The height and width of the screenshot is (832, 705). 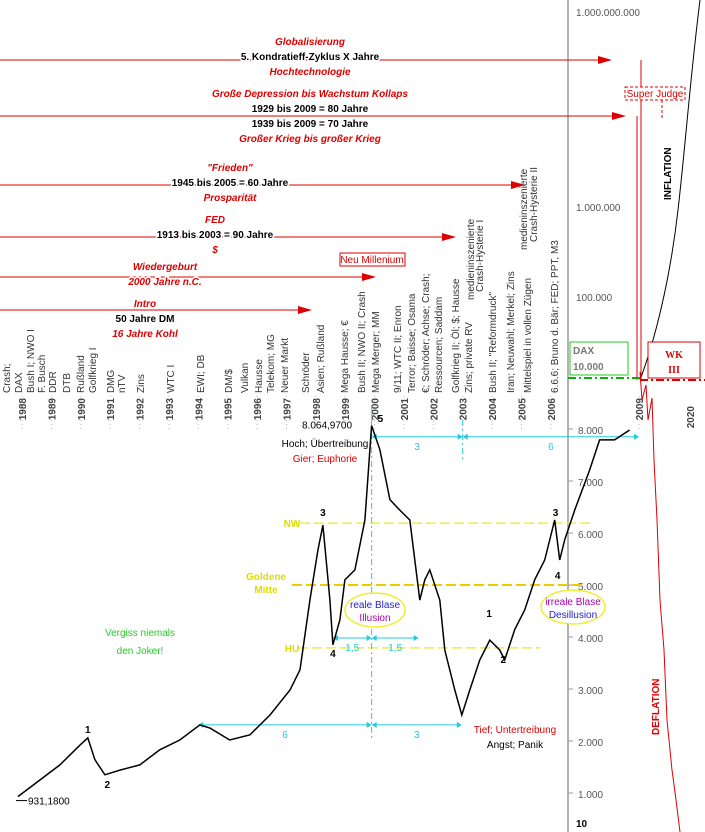 What do you see at coordinates (555, 316) in the screenshot?
I see `event-label: 6.6.6; Bruno d. Bär; FED; PPT, M3` at bounding box center [555, 316].